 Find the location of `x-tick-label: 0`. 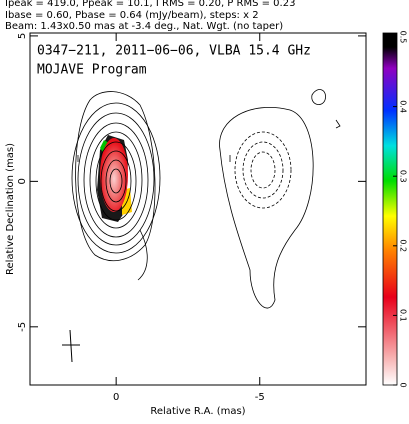

x-tick-label: 0 is located at coordinates (116, 397).